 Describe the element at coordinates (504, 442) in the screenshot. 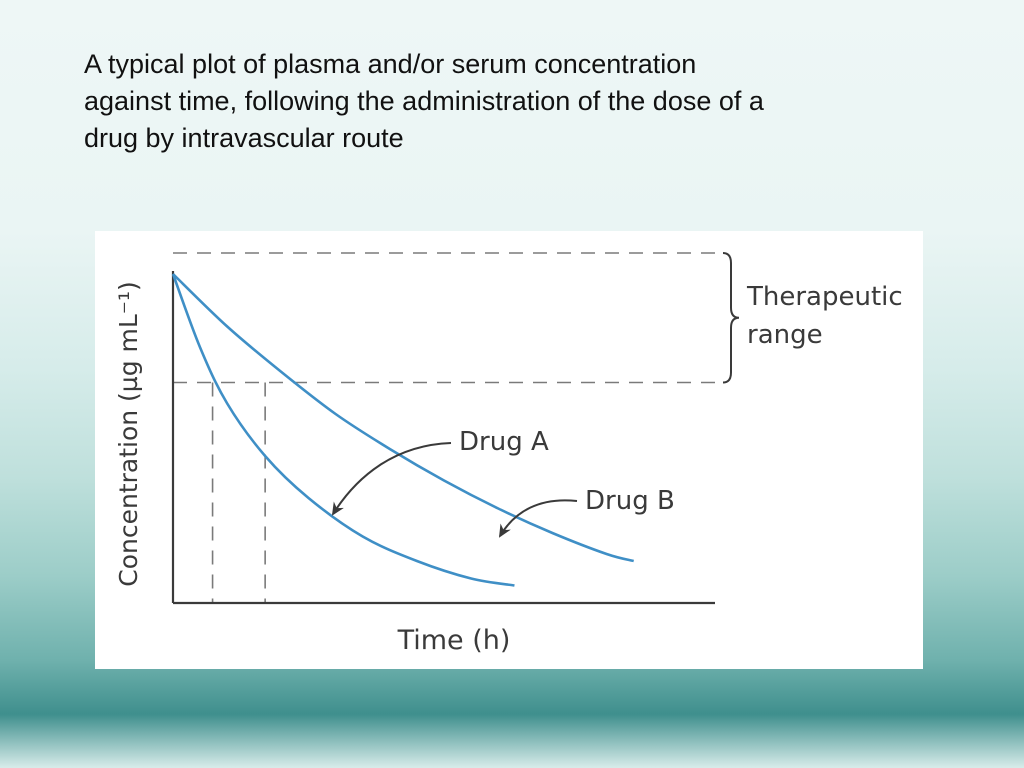

I see `drug-a-label: Drug A` at that location.